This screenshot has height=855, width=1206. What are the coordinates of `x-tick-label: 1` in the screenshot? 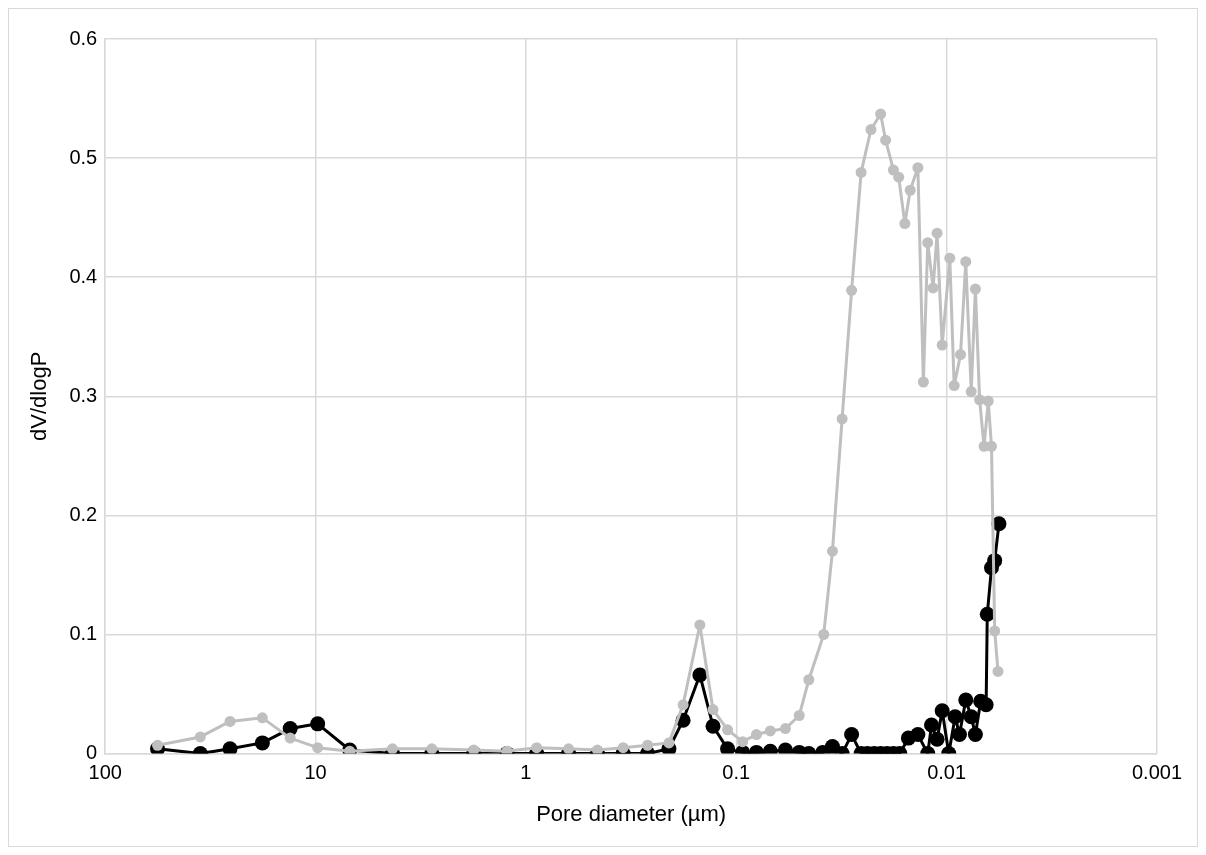 It's located at (526, 772).